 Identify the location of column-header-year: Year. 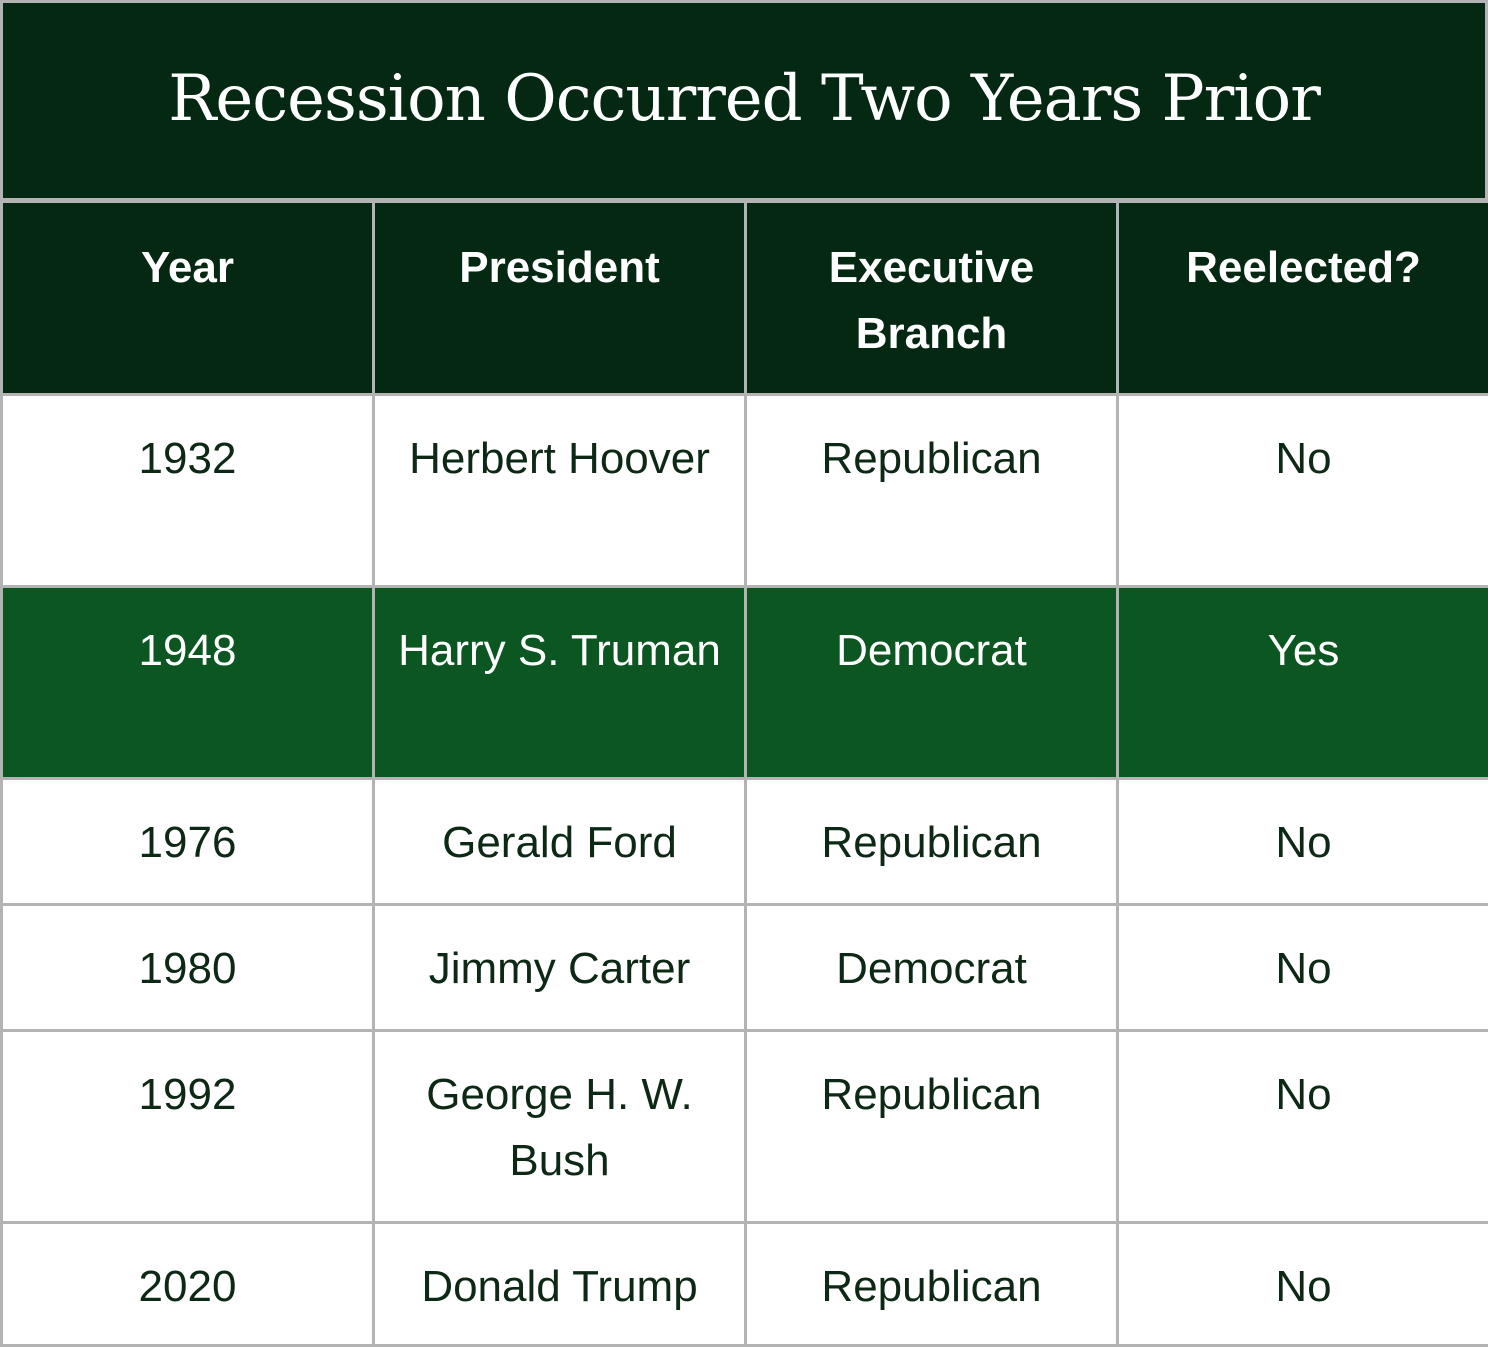
(187, 298).